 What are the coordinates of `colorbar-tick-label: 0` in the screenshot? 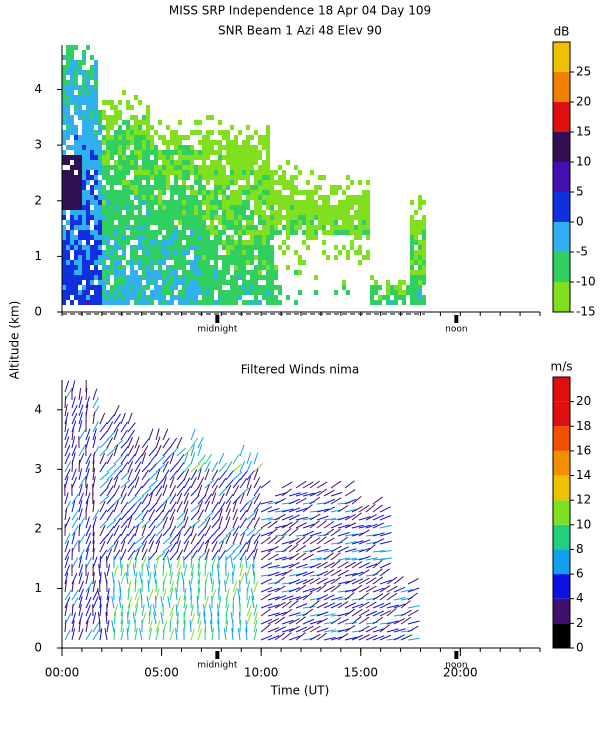 It's located at (580, 222).